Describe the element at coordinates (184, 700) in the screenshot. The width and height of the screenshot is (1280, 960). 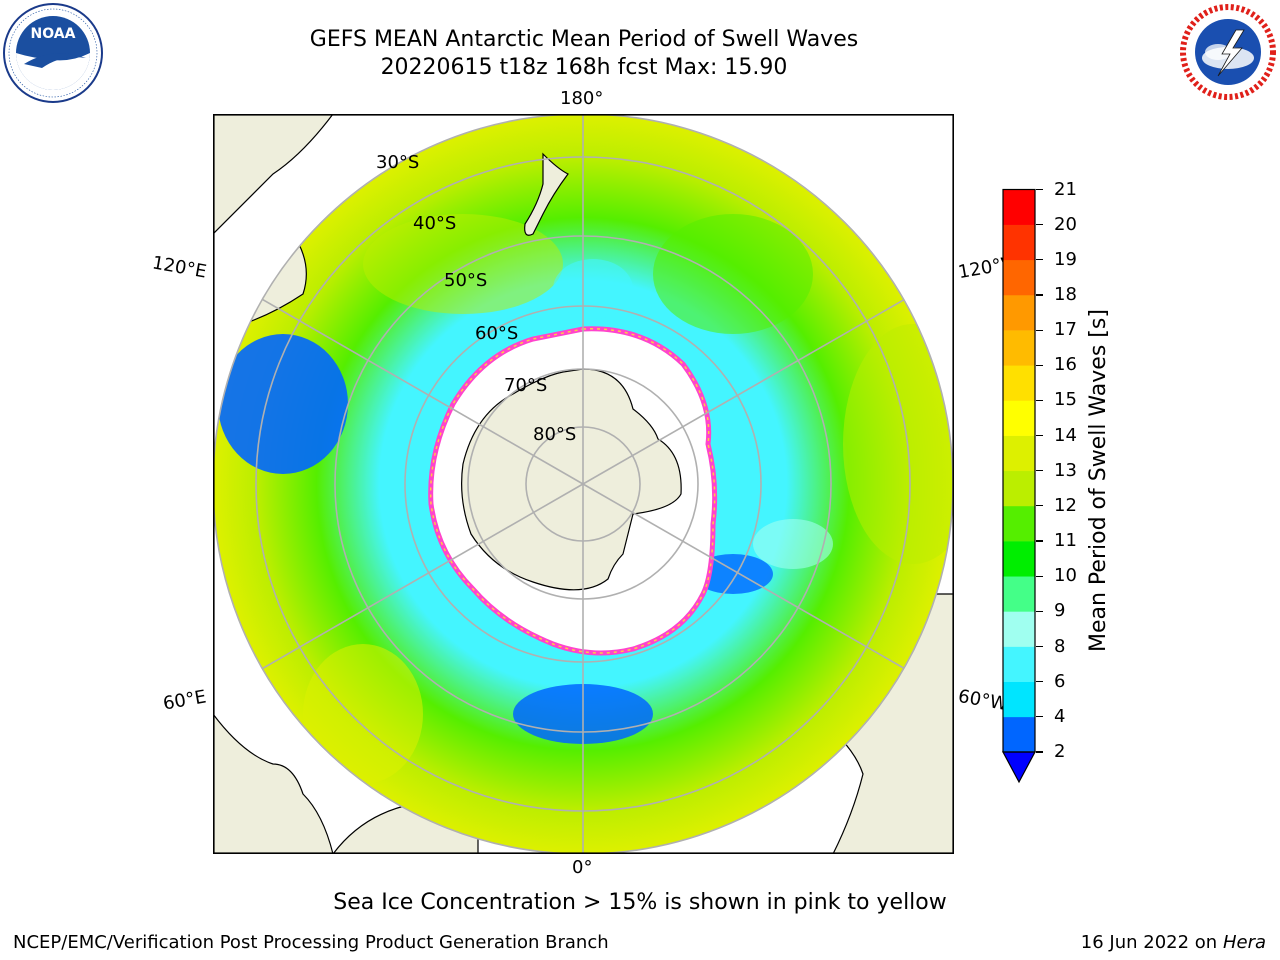
I see `lon-label-60e: 60°E` at that location.